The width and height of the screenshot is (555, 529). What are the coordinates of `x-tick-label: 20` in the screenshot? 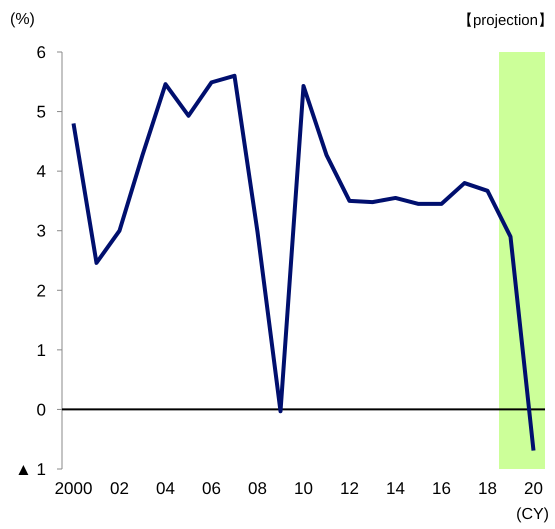 It's located at (533, 488).